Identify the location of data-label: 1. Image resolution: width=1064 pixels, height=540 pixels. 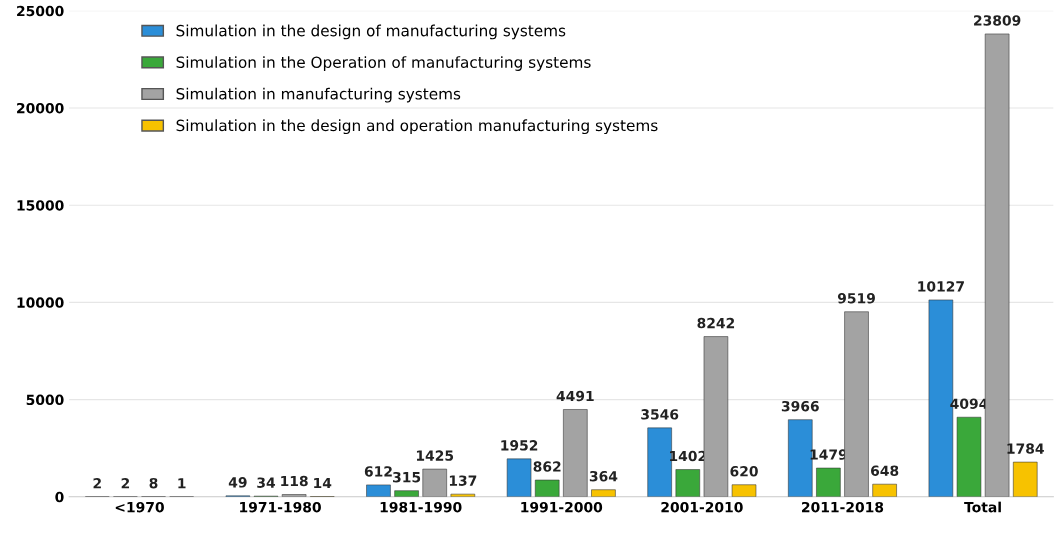
(182, 483).